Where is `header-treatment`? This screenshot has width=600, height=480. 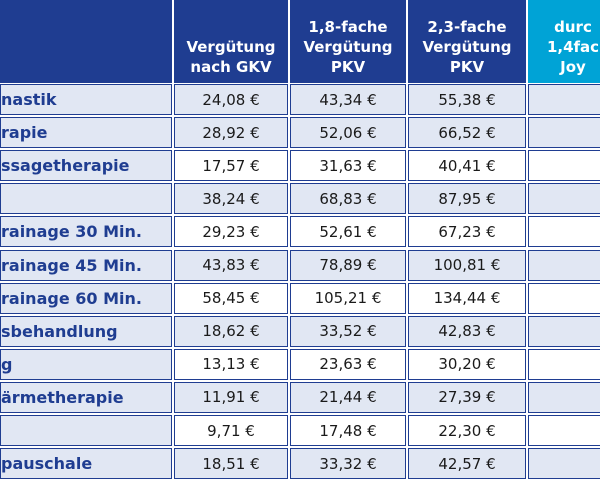 header-treatment is located at coordinates (86, 41).